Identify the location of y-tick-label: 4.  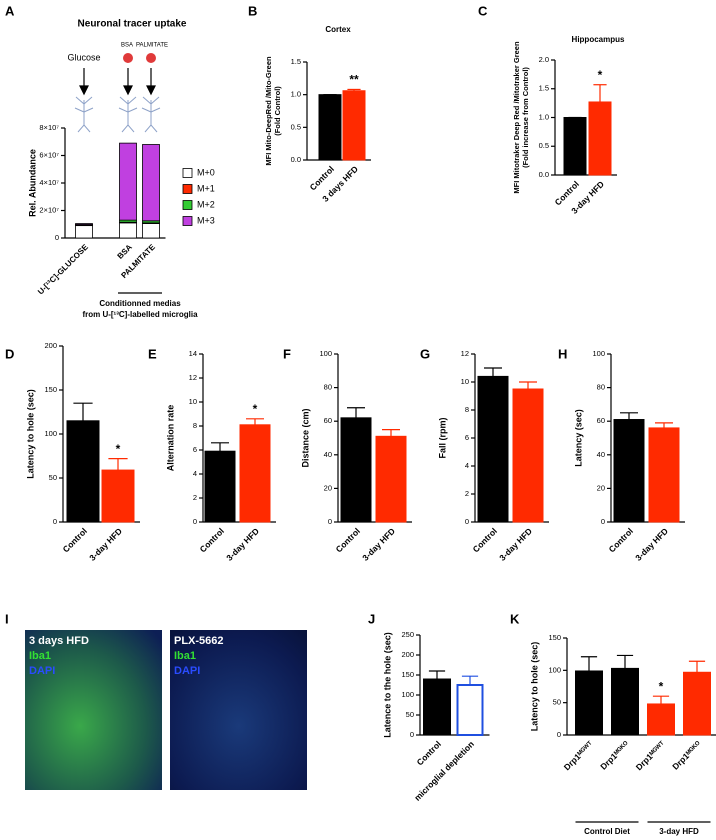
(195, 473).